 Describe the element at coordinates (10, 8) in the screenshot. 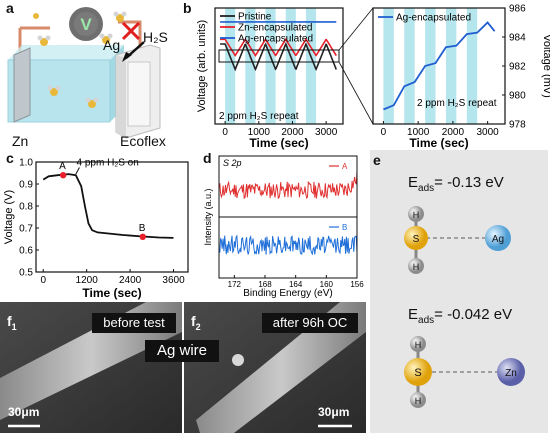

I see `panel-a-label: a` at that location.